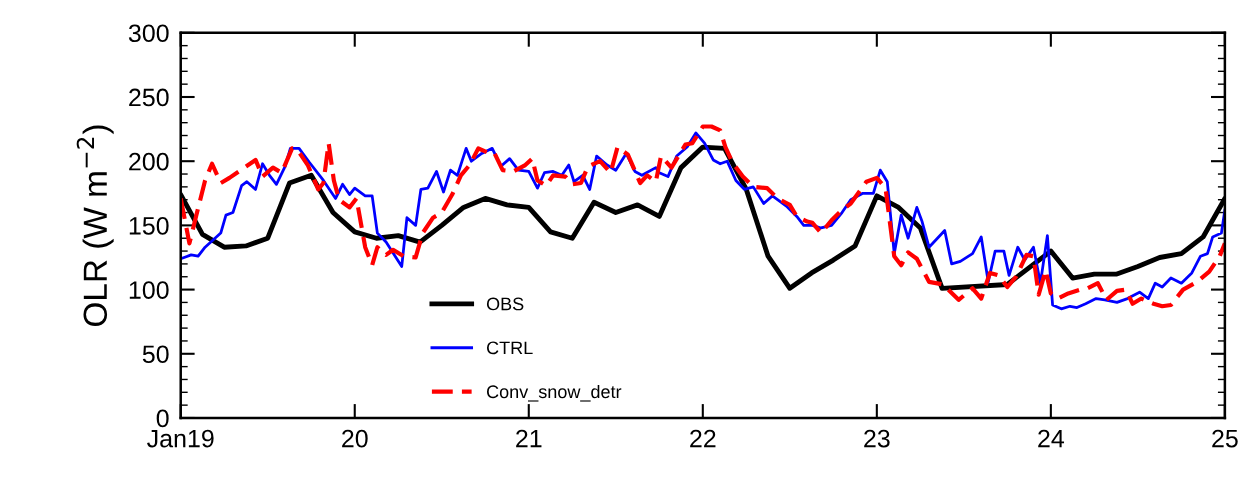 The width and height of the screenshot is (1255, 497). I want to click on legend-label: OBS, so click(505, 304).